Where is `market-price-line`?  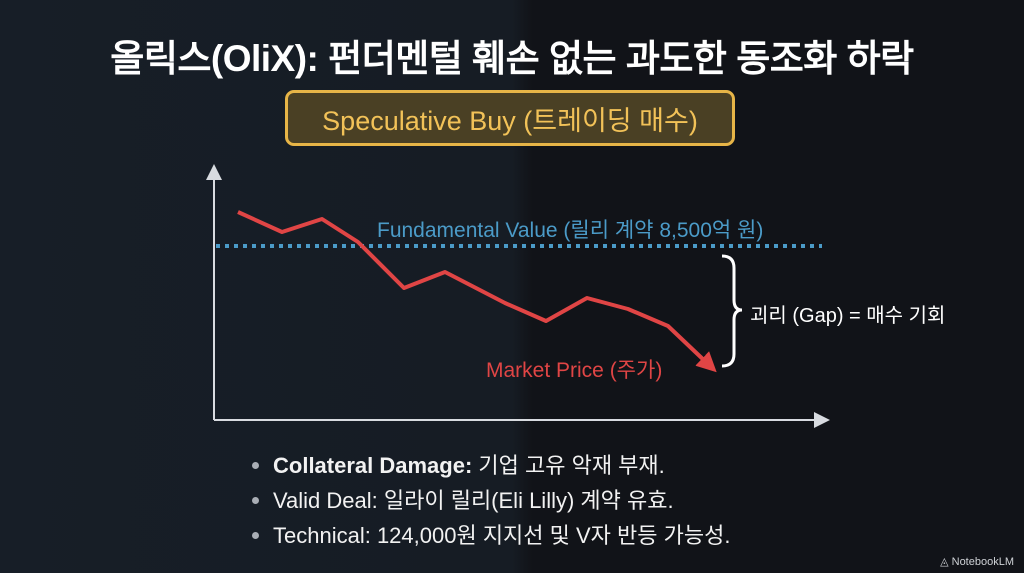
market-price-line is located at coordinates (477, 291).